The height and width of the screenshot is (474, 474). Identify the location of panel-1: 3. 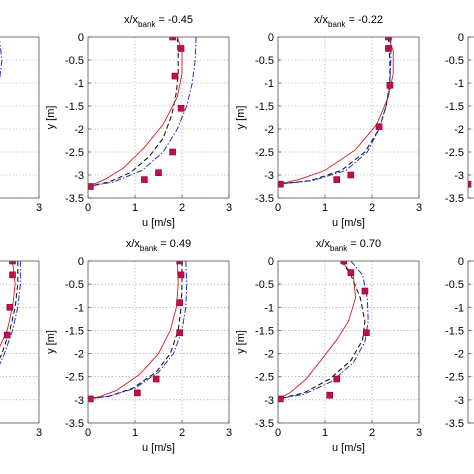
(21, 125).